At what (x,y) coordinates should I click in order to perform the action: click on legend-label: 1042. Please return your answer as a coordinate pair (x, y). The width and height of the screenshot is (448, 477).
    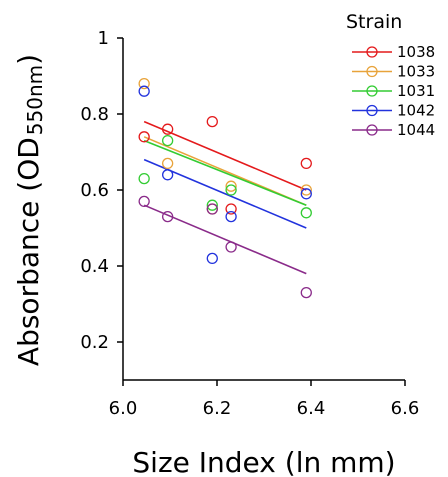
    Looking at the image, I should click on (416, 111).